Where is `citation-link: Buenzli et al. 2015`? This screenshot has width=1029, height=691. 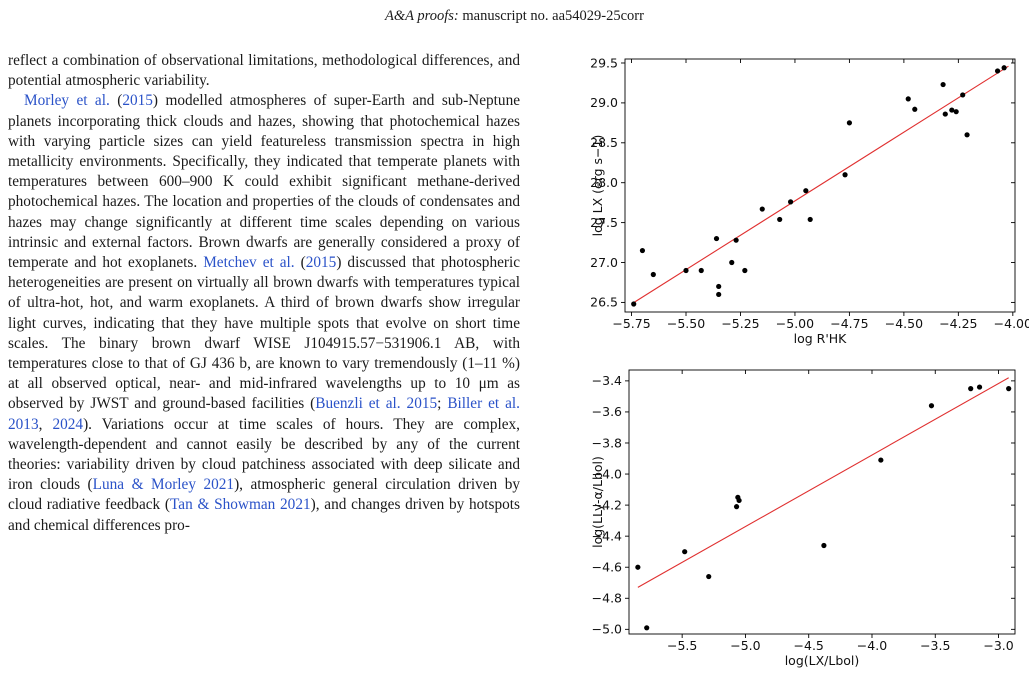
citation-link: Buenzli et al. 2015 is located at coordinates (376, 404).